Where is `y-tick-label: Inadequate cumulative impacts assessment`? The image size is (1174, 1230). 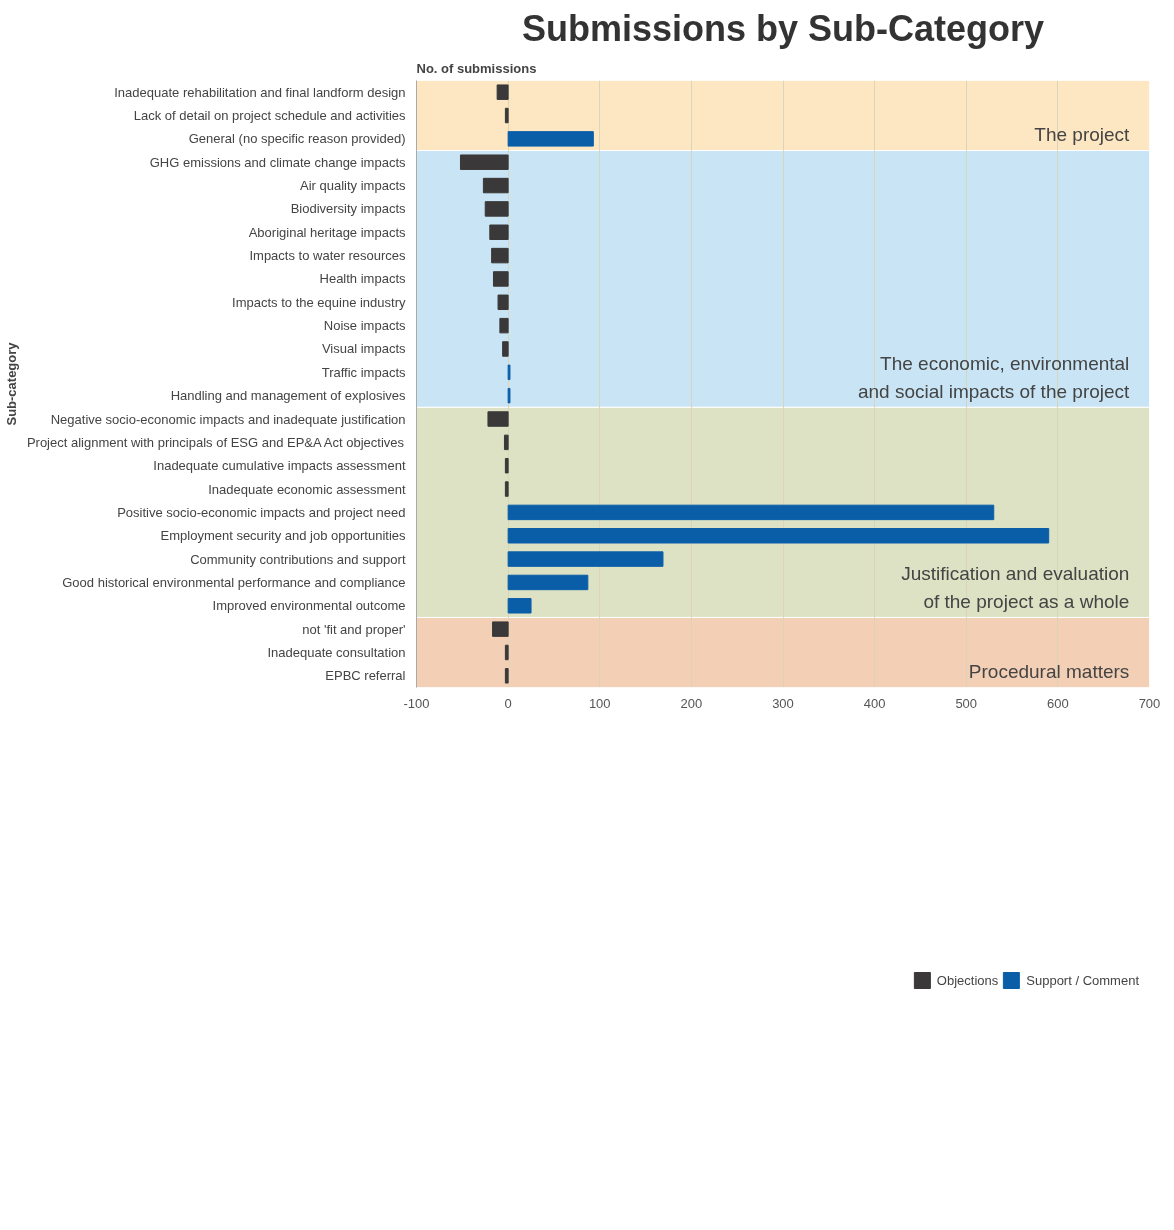
y-tick-label: Inadequate cumulative impacts assessment is located at coordinates (279, 466).